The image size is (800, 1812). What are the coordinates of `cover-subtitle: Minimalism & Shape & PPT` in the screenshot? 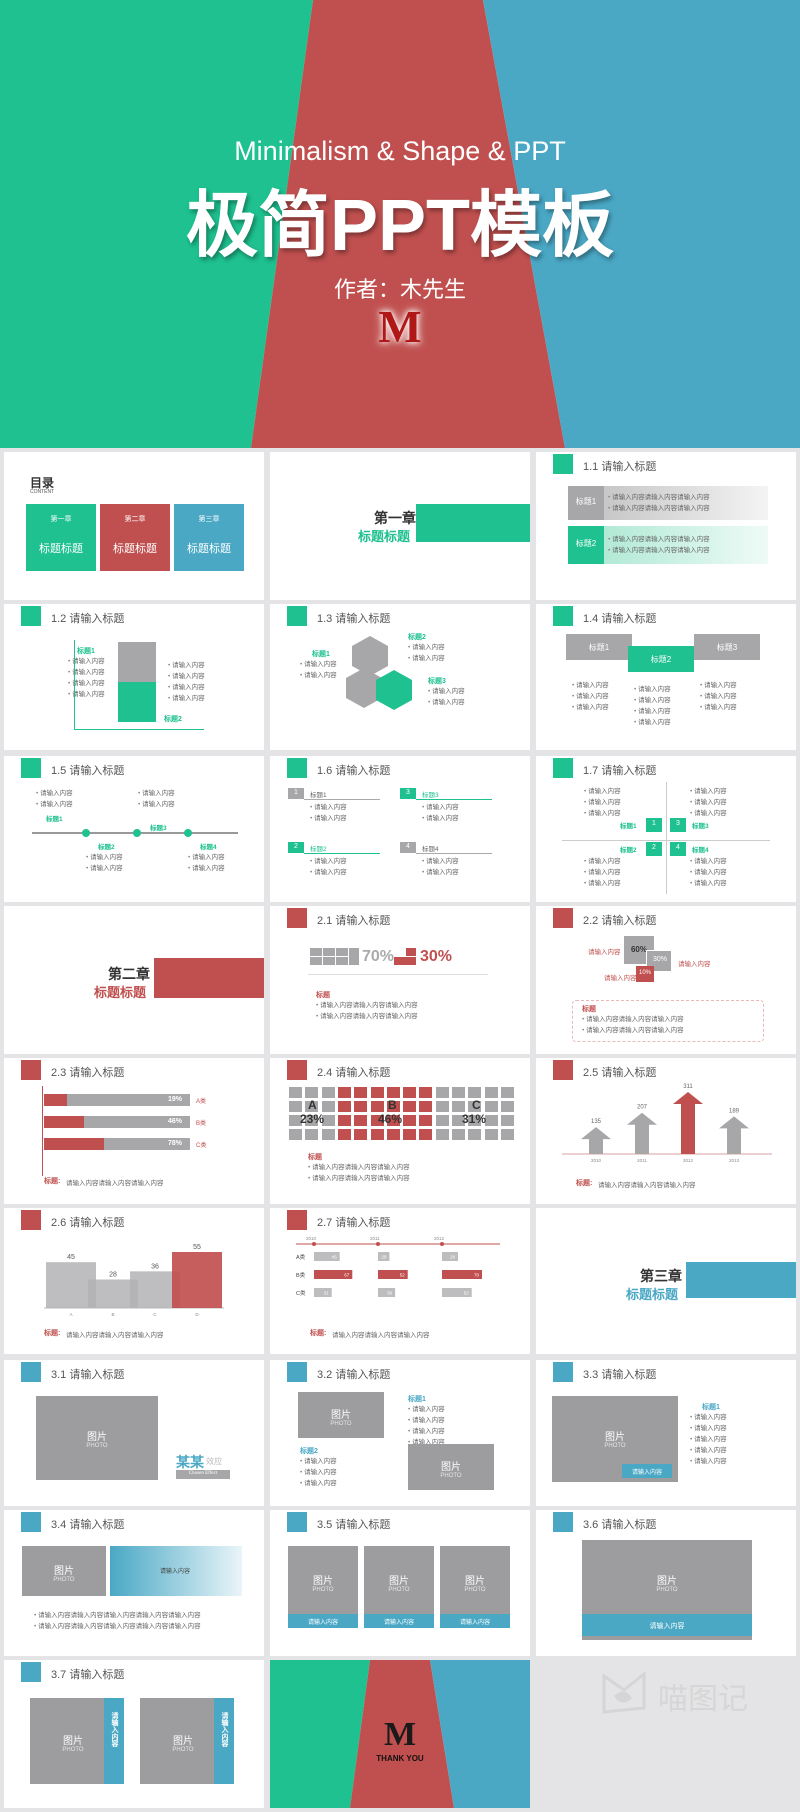 It's located at (400, 151).